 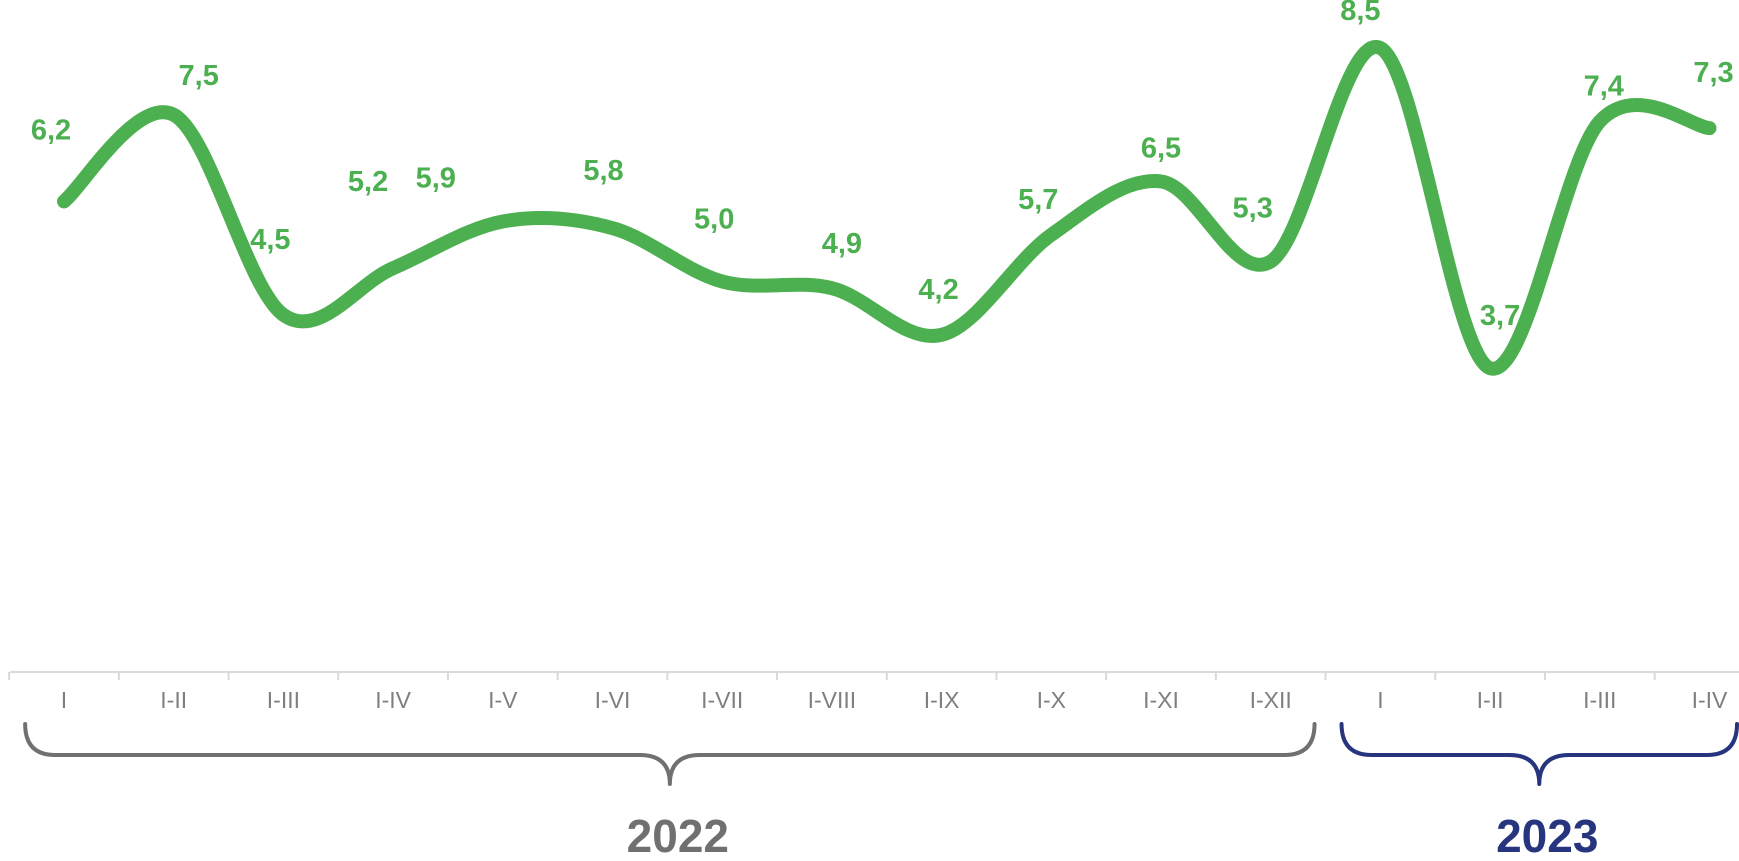 I want to click on group-year-label: 2023, so click(x=1547, y=833).